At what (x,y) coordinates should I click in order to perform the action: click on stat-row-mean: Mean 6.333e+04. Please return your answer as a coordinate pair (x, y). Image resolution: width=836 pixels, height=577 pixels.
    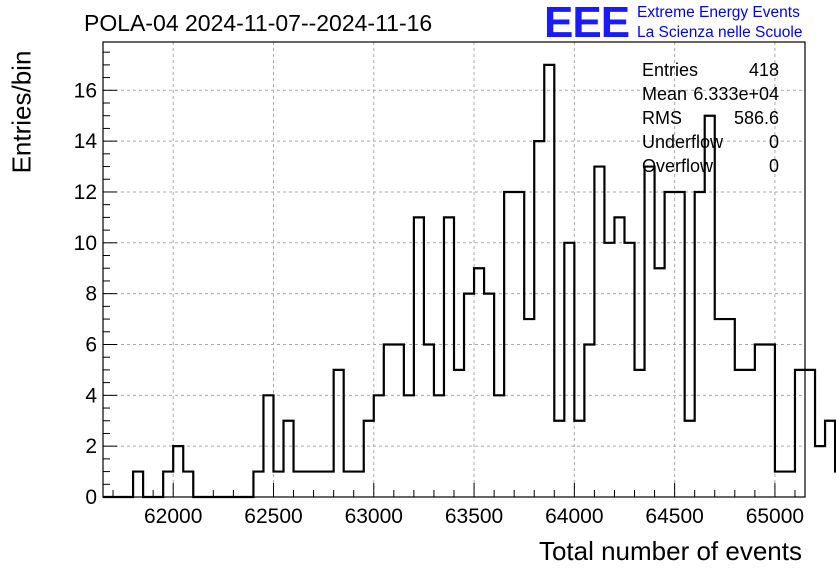
    Looking at the image, I should click on (710, 94).